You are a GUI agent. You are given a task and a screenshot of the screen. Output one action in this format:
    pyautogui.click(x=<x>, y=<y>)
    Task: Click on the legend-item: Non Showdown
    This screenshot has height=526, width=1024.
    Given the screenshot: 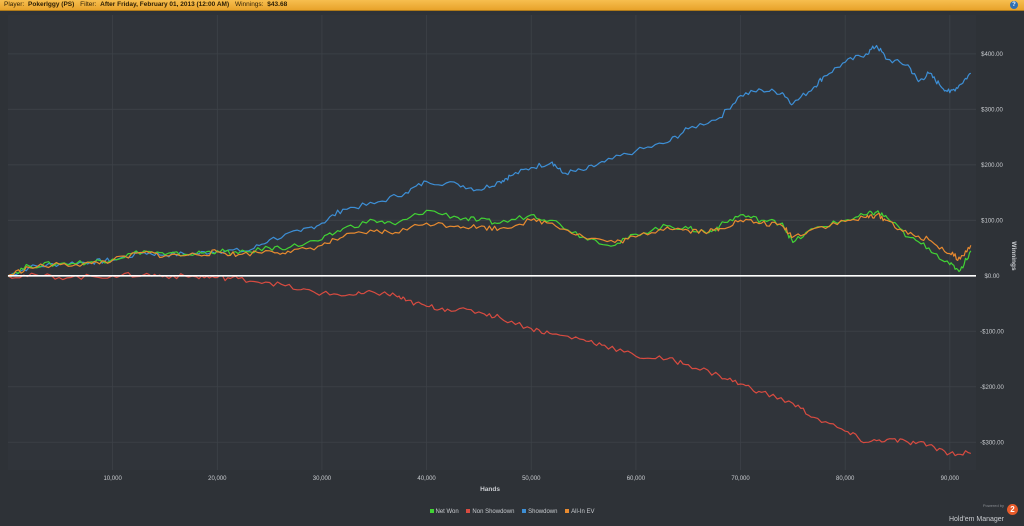 What is the action you would take?
    pyautogui.click(x=490, y=512)
    